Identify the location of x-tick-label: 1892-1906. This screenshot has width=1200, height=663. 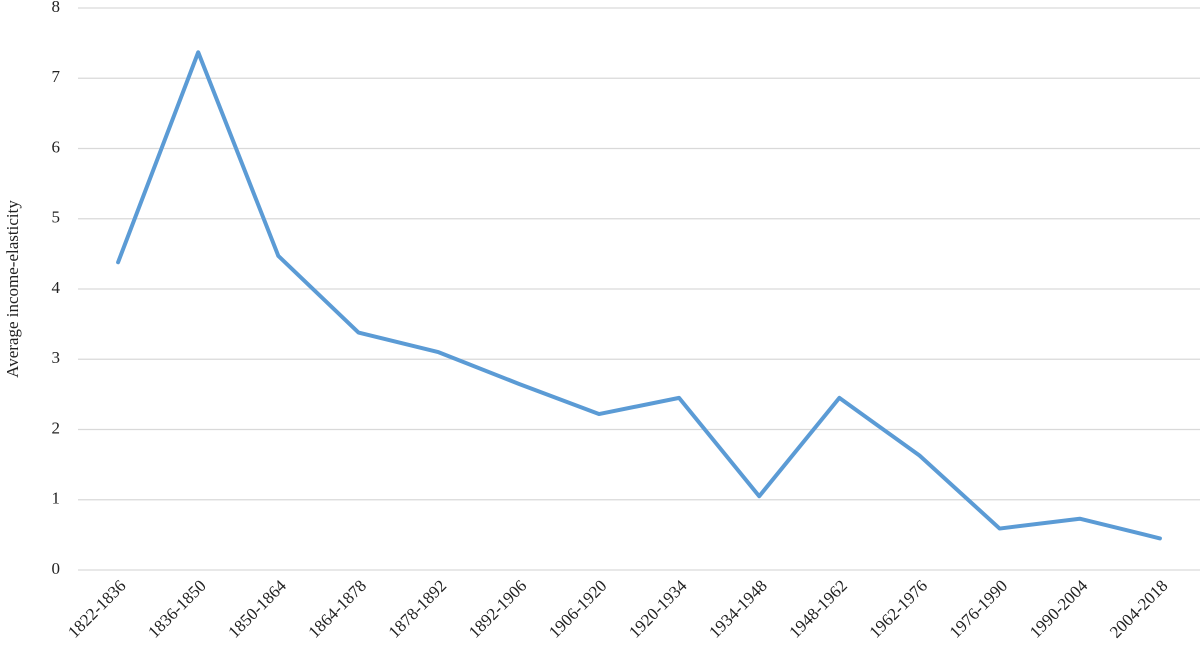
(498, 609).